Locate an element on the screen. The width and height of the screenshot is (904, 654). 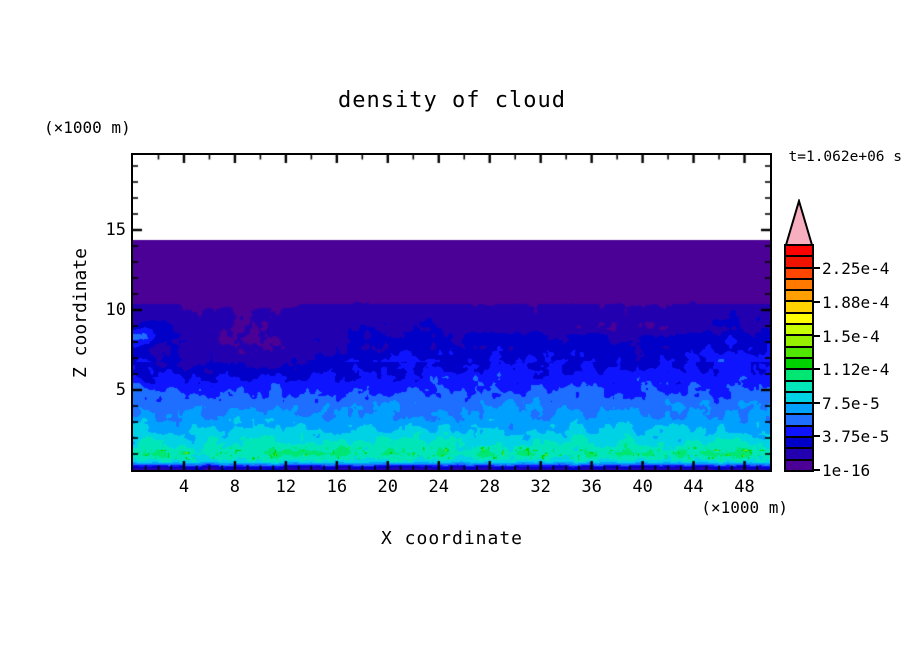
z-axis-unit-label: (×1000 m) is located at coordinates (87, 127).